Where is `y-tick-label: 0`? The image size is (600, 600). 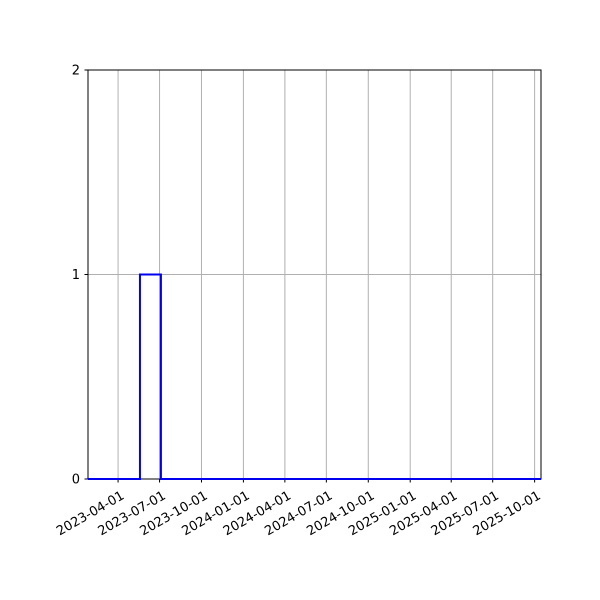 y-tick-label: 0 is located at coordinates (76, 480).